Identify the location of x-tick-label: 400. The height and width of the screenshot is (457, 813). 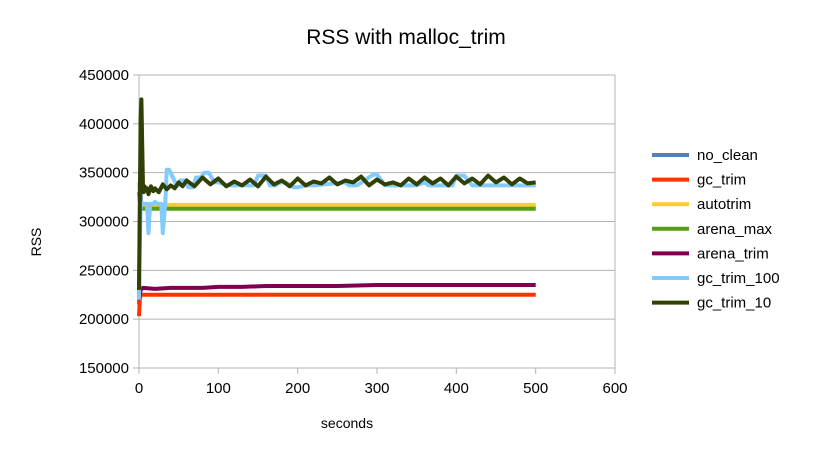
(456, 388).